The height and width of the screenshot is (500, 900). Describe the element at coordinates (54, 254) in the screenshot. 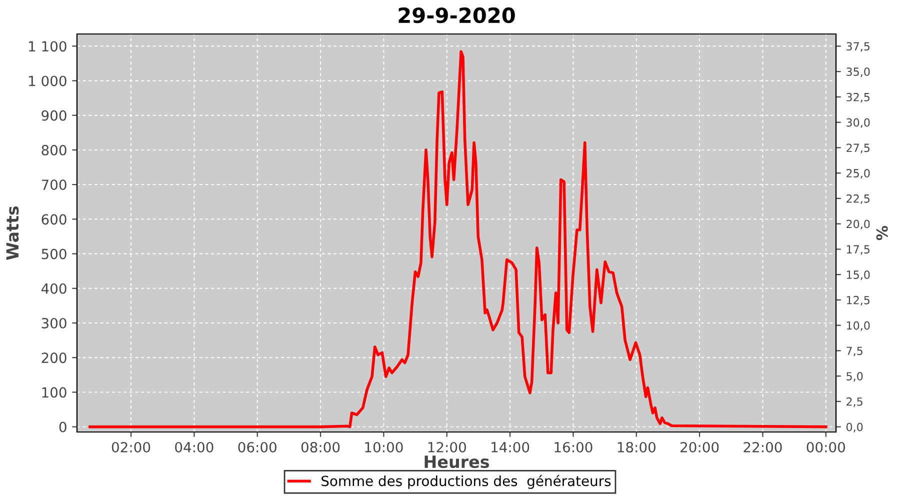

I see `y-tick-label: 500` at that location.